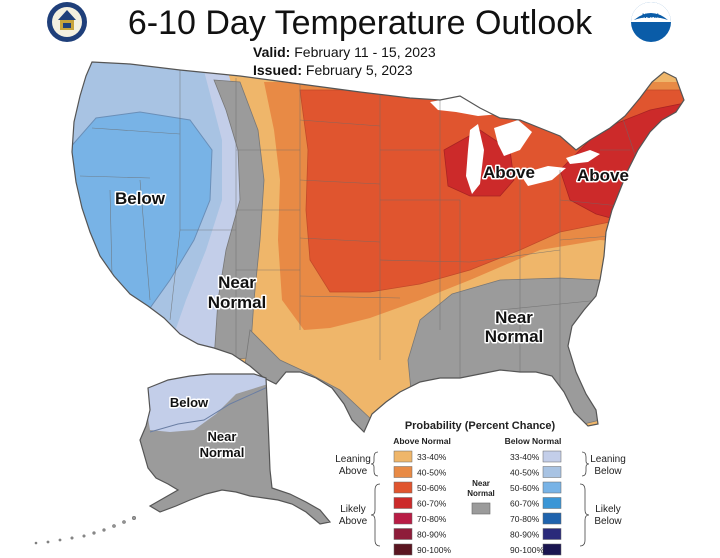 The height and width of the screenshot is (558, 720). I want to click on brace-likely-below, so click(584, 515).